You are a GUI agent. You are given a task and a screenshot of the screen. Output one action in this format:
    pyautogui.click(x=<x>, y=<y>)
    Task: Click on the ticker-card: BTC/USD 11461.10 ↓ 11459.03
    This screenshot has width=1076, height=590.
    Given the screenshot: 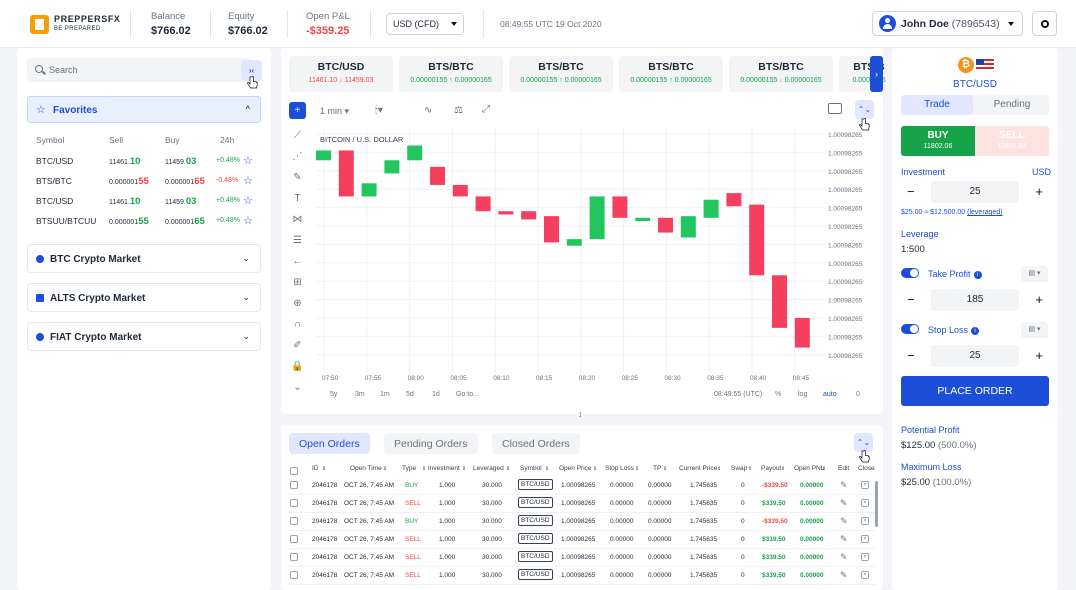 What is the action you would take?
    pyautogui.click(x=341, y=74)
    